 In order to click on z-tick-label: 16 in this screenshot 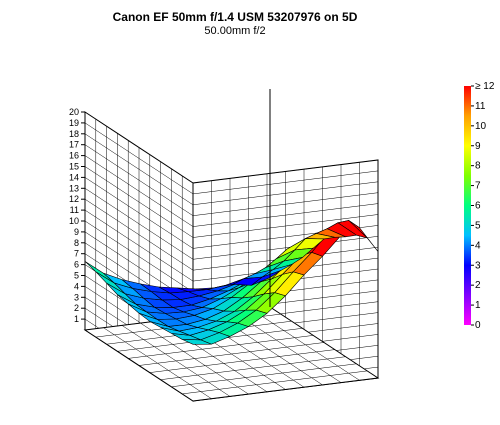, I will do `click(74, 156)`.